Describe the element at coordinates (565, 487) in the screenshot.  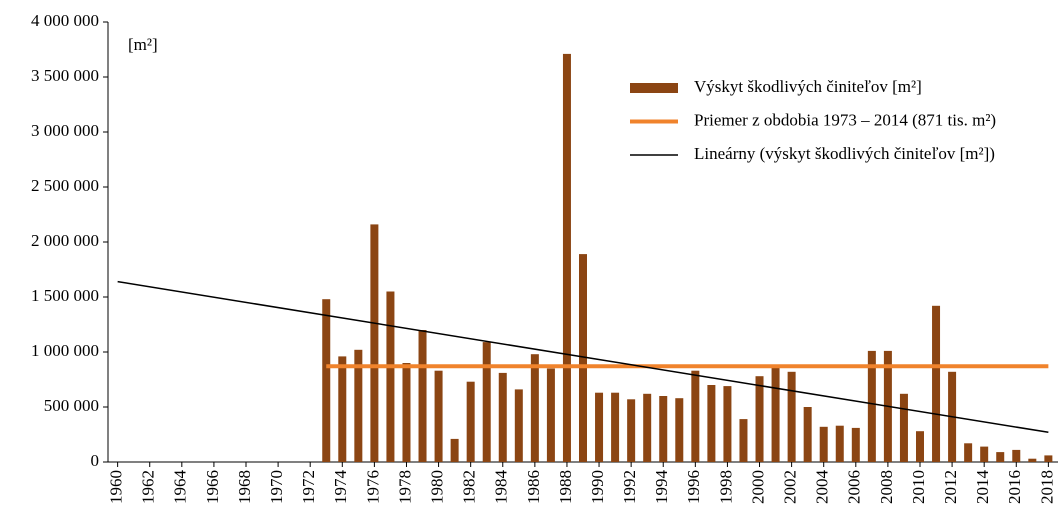
I see `x-tick-label: 1988` at that location.